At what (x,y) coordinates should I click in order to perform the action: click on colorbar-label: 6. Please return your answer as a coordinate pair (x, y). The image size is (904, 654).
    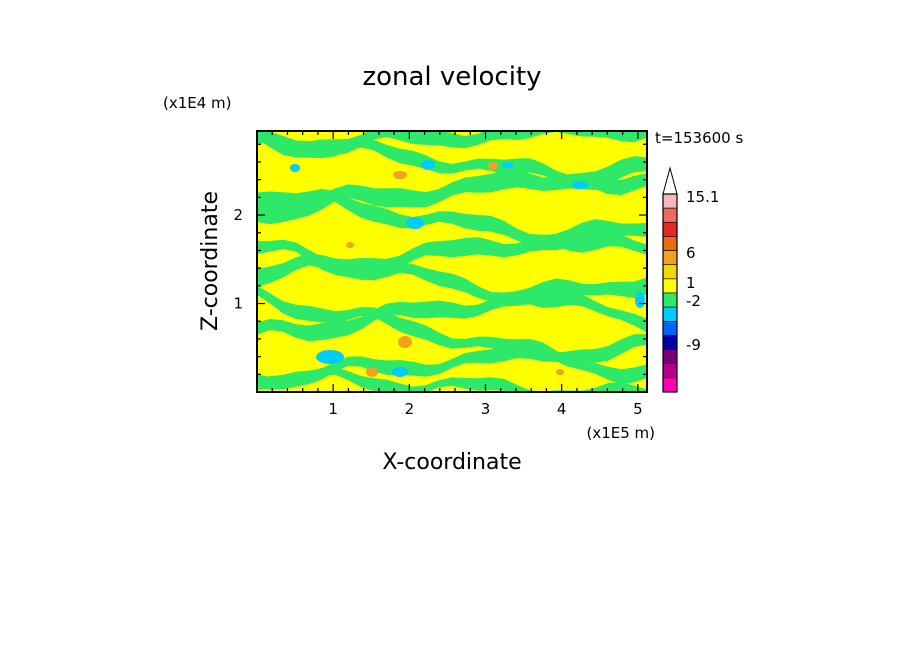
    Looking at the image, I should click on (691, 253).